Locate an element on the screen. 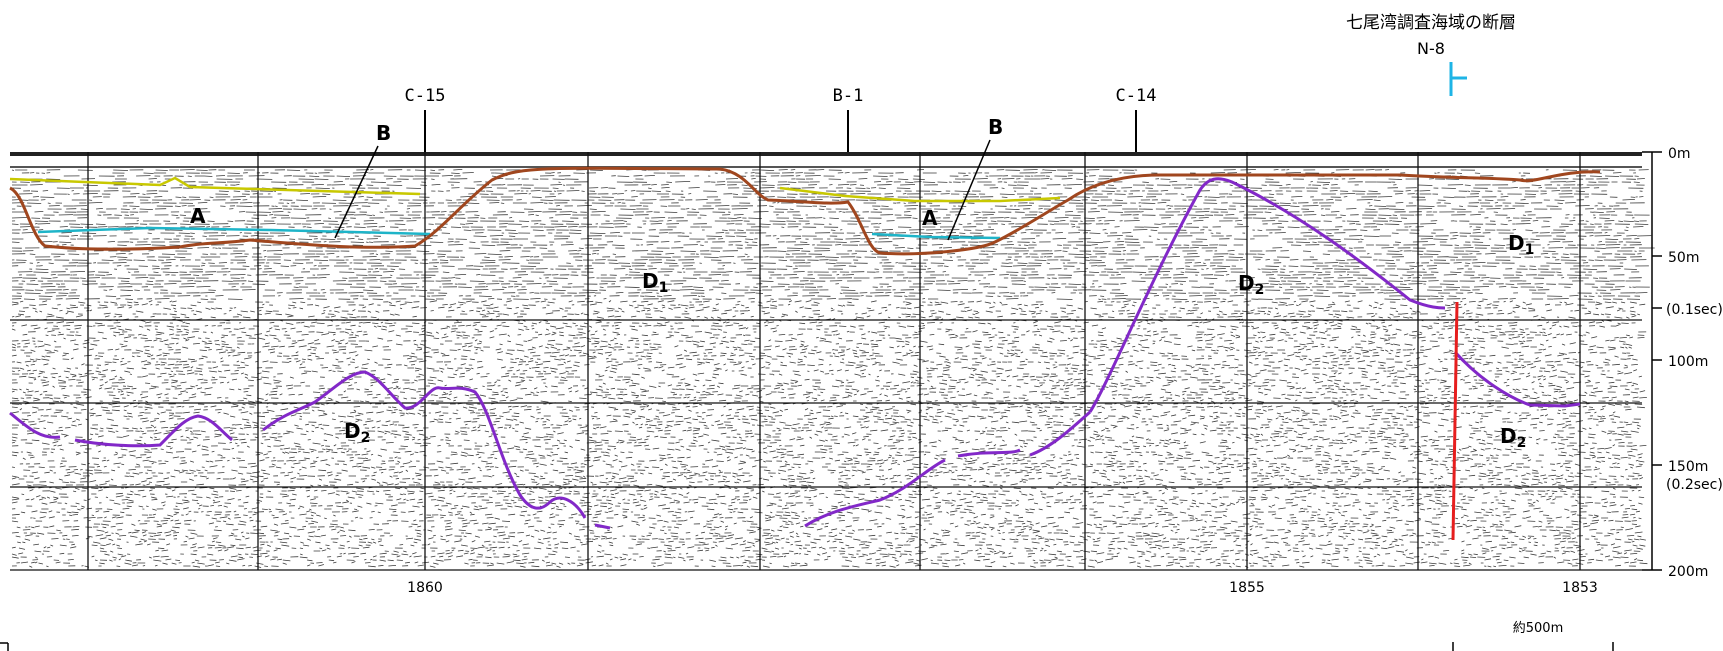 The width and height of the screenshot is (1723, 651). crossing-b1: B-1 is located at coordinates (848, 119).